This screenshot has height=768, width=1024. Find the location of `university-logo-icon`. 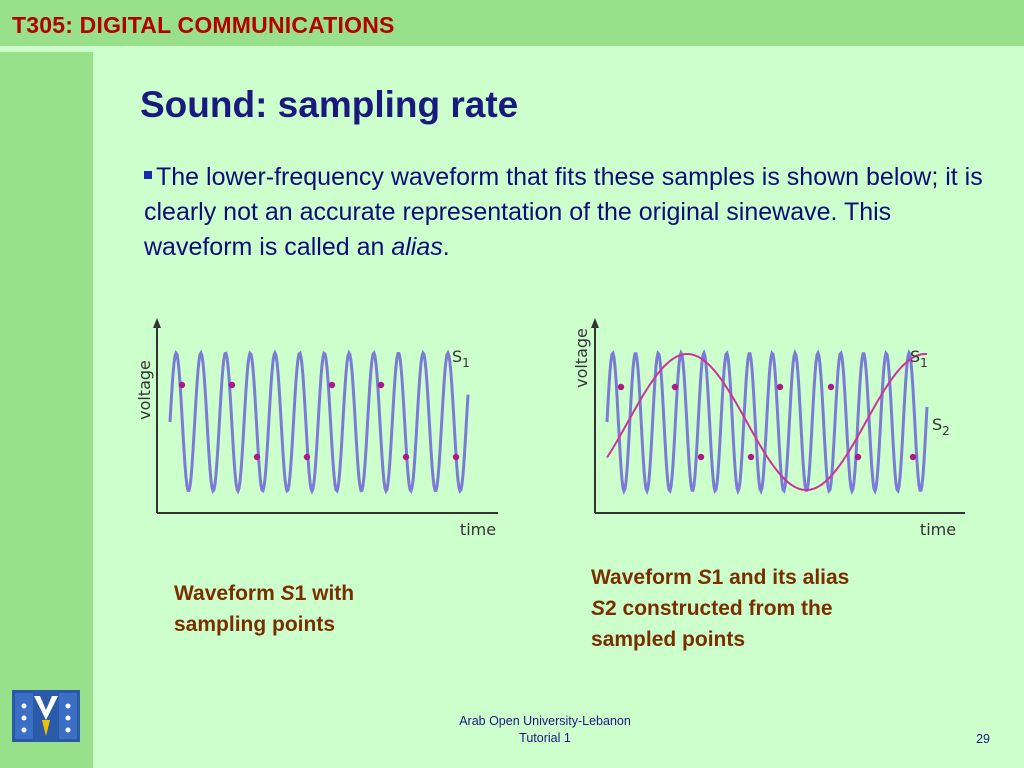

university-logo-icon is located at coordinates (46, 716).